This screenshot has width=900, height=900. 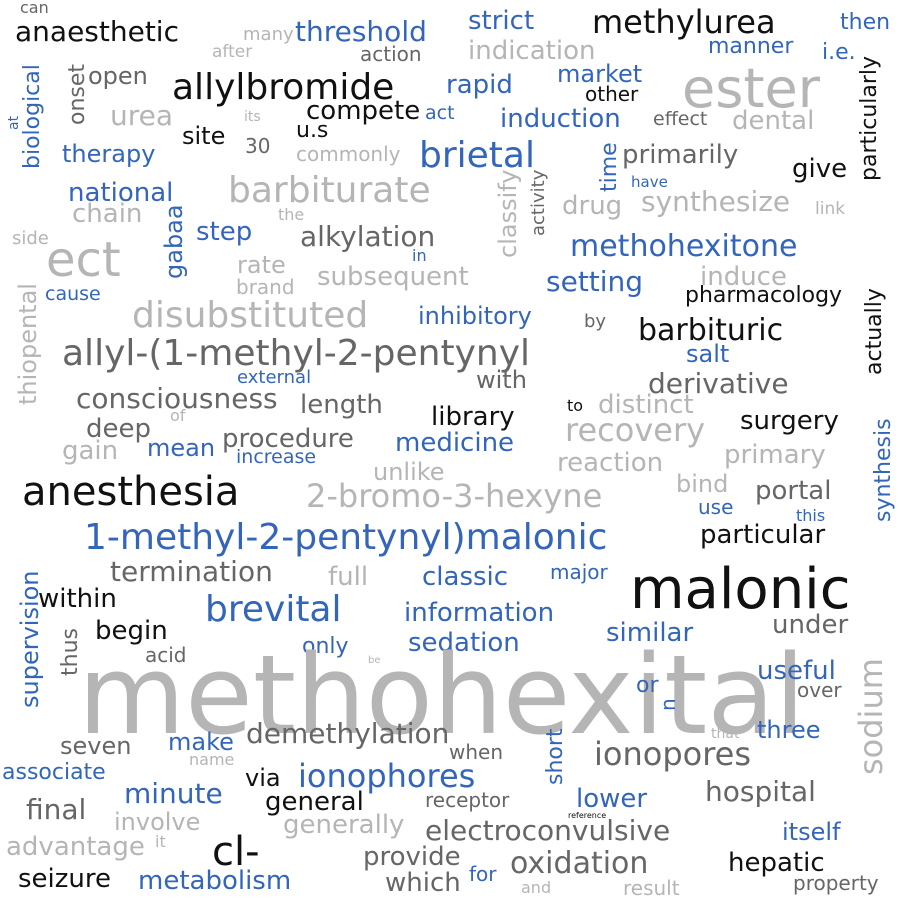 I want to click on word-alkylation: alkylation, so click(x=368, y=236).